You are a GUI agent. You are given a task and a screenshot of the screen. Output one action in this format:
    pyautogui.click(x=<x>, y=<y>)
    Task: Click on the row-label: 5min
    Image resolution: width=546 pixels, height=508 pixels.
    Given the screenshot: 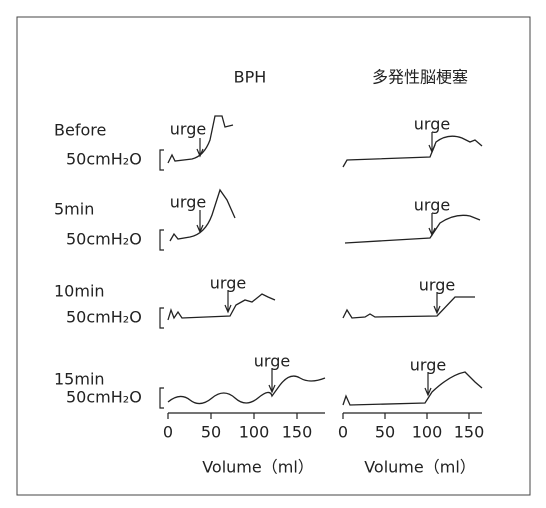 What is the action you would take?
    pyautogui.click(x=74, y=209)
    